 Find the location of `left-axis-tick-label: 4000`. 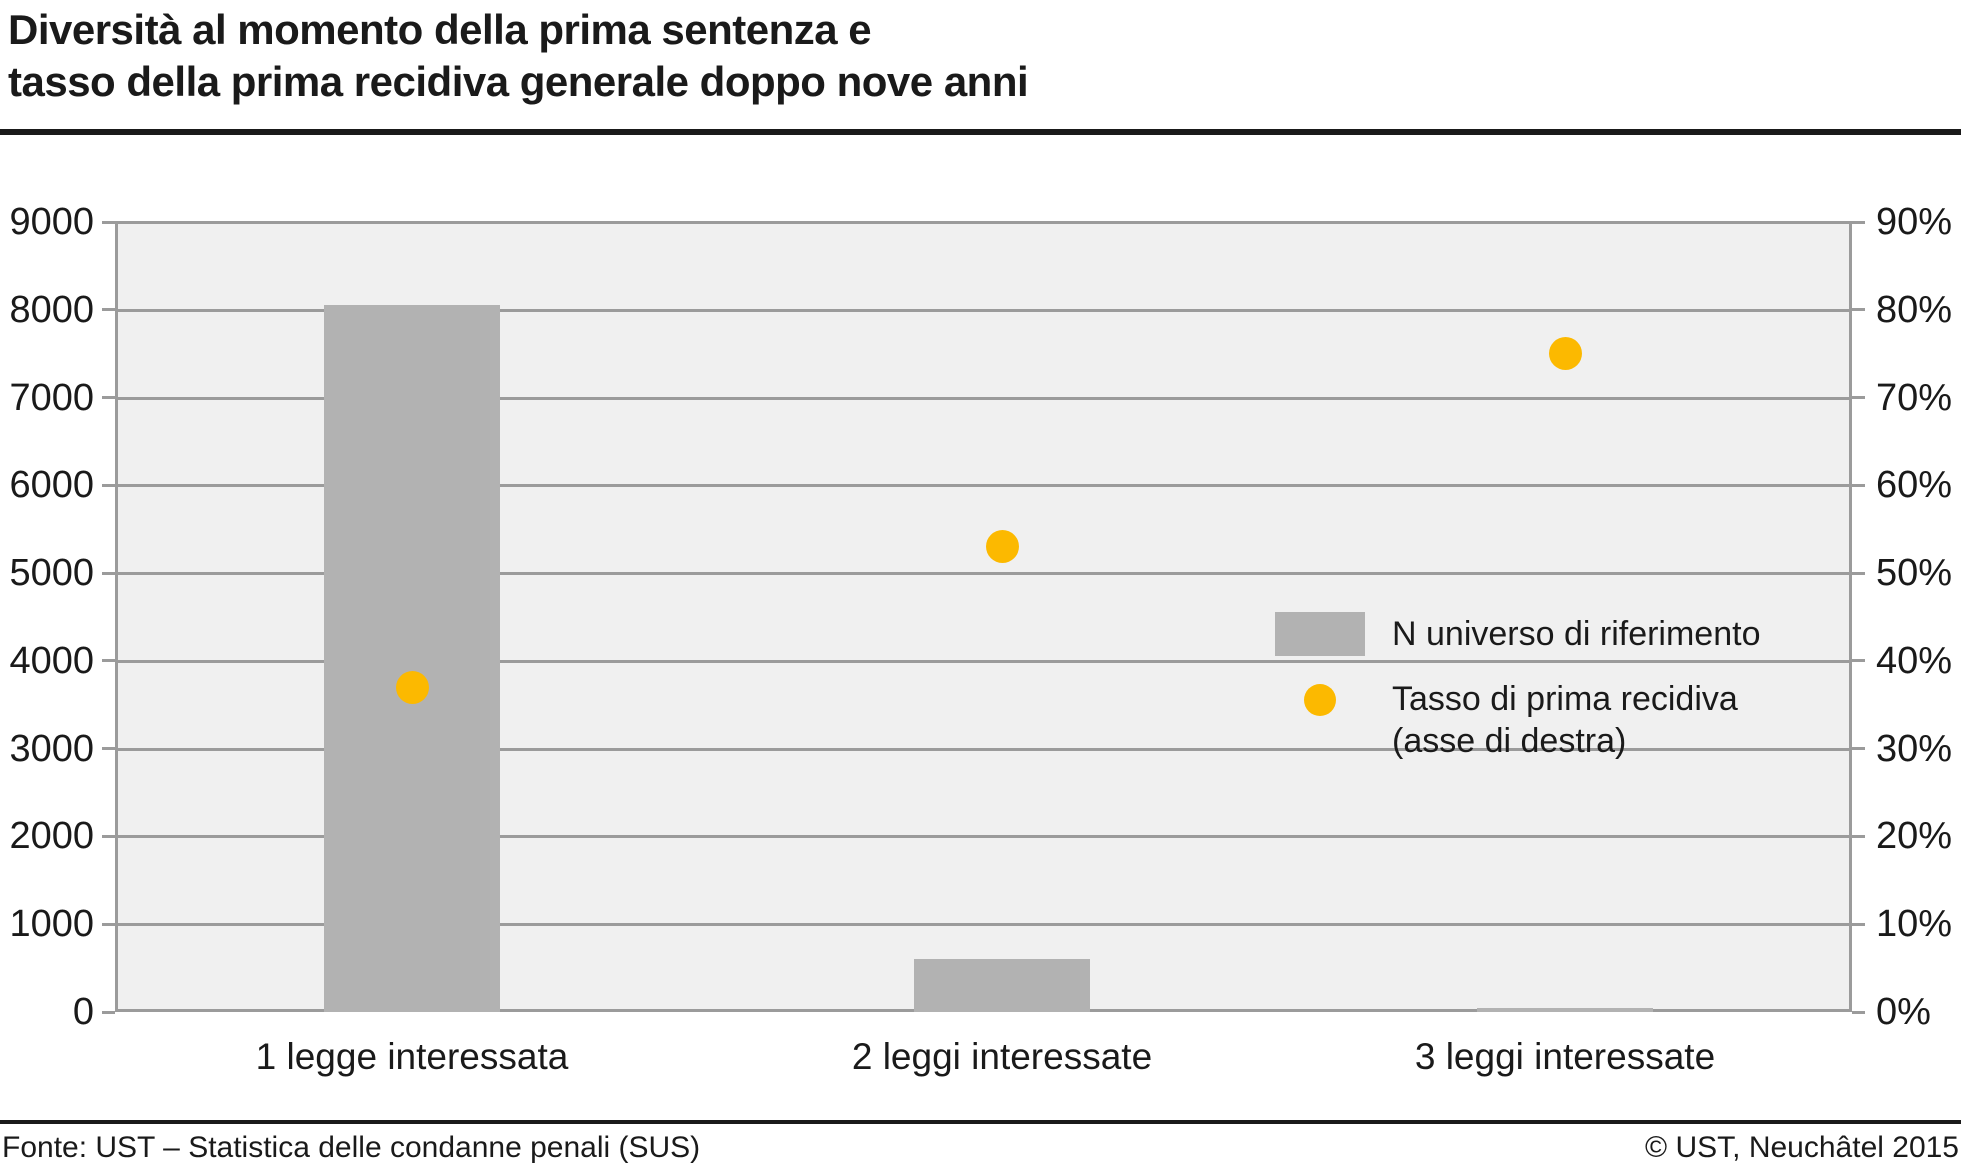

left-axis-tick-label: 4000 is located at coordinates (51, 661).